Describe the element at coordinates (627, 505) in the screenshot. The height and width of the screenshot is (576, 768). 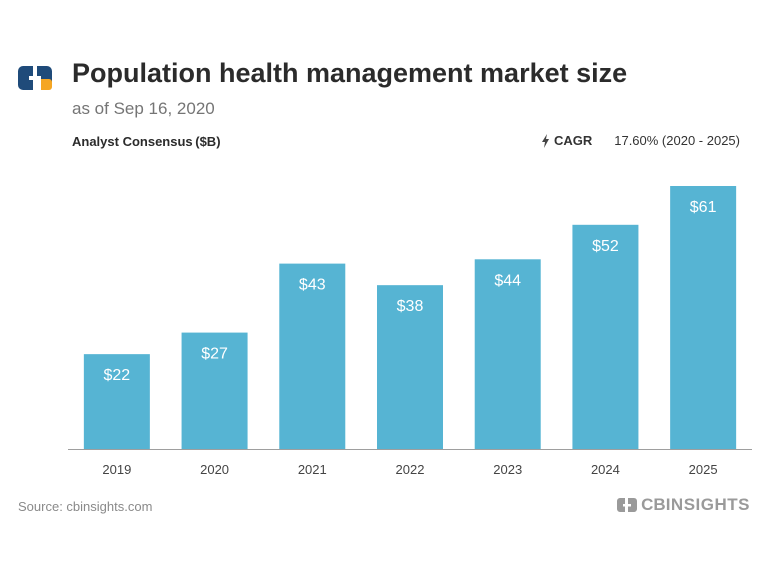
I see `cb-brand-icon` at that location.